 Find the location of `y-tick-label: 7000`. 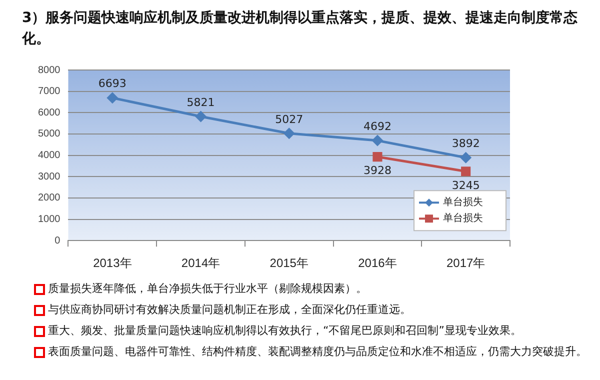

y-tick-label: 7000 is located at coordinates (49, 92).